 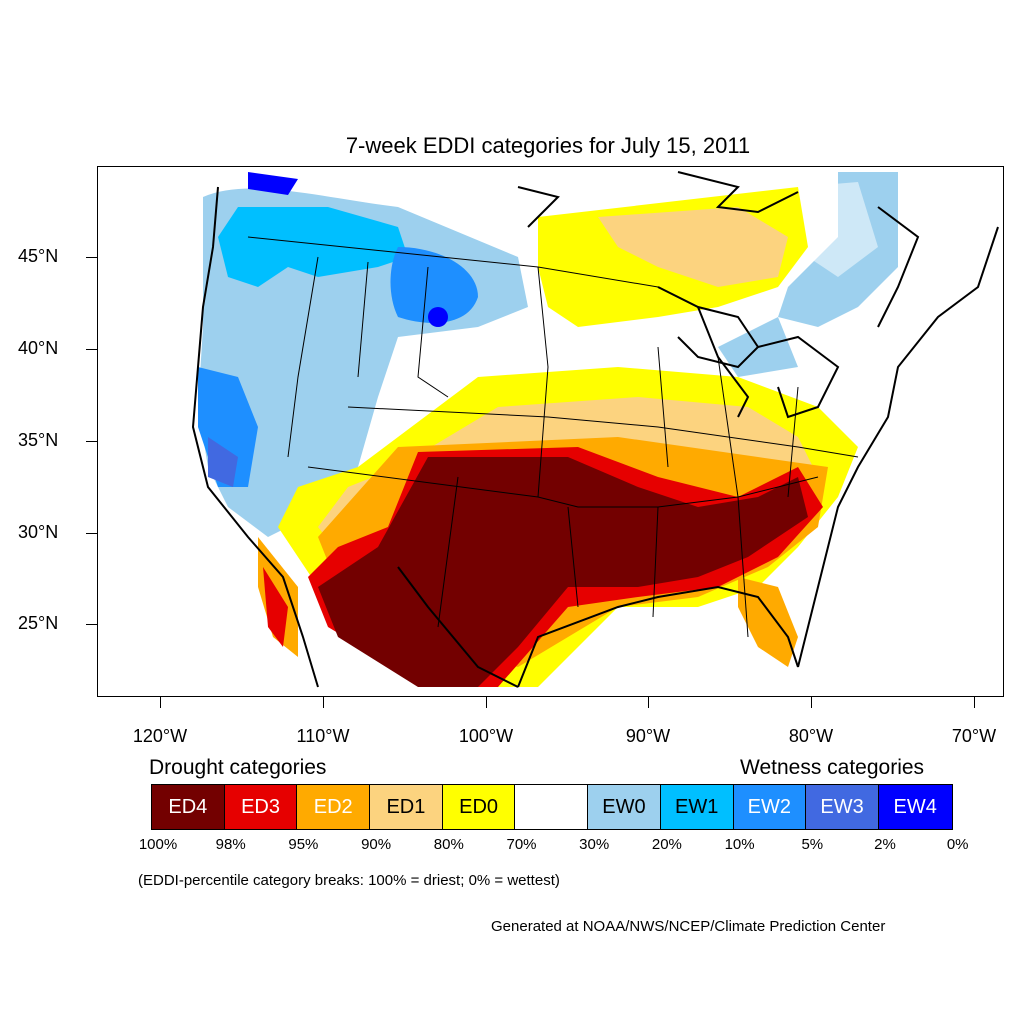 What do you see at coordinates (624, 807) in the screenshot?
I see `legend-swatch-ew0: EW0` at bounding box center [624, 807].